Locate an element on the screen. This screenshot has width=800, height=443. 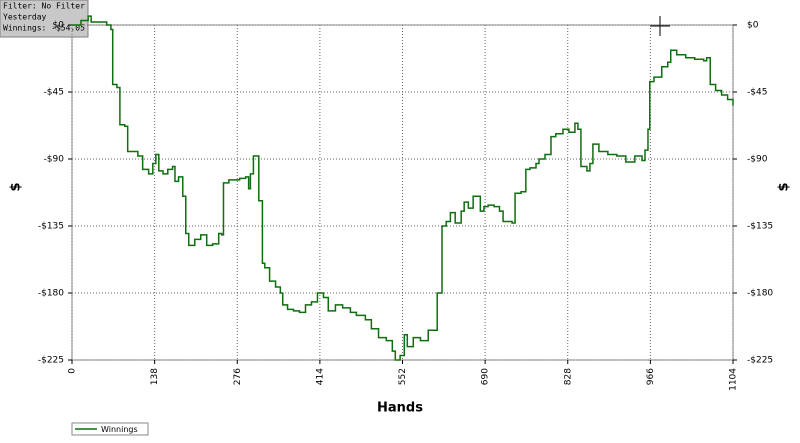
y2-tick-label: $0 is located at coordinates (753, 26).